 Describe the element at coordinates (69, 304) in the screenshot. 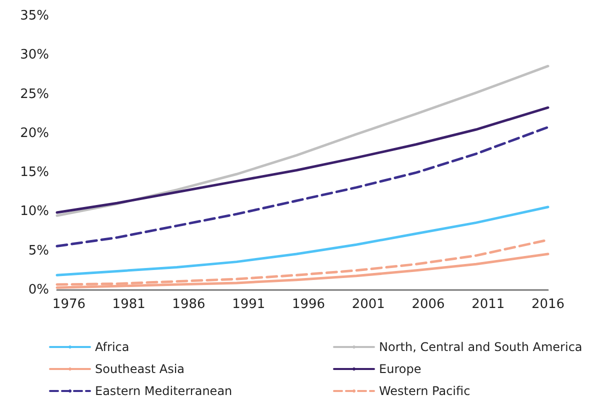

I see `x-tick-label: 1976` at that location.